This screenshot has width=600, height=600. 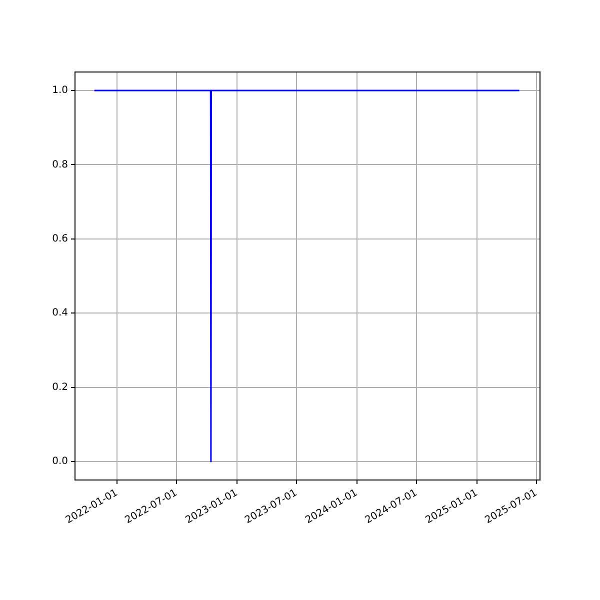 I want to click on y-tick-label: 1.0, so click(x=60, y=90).